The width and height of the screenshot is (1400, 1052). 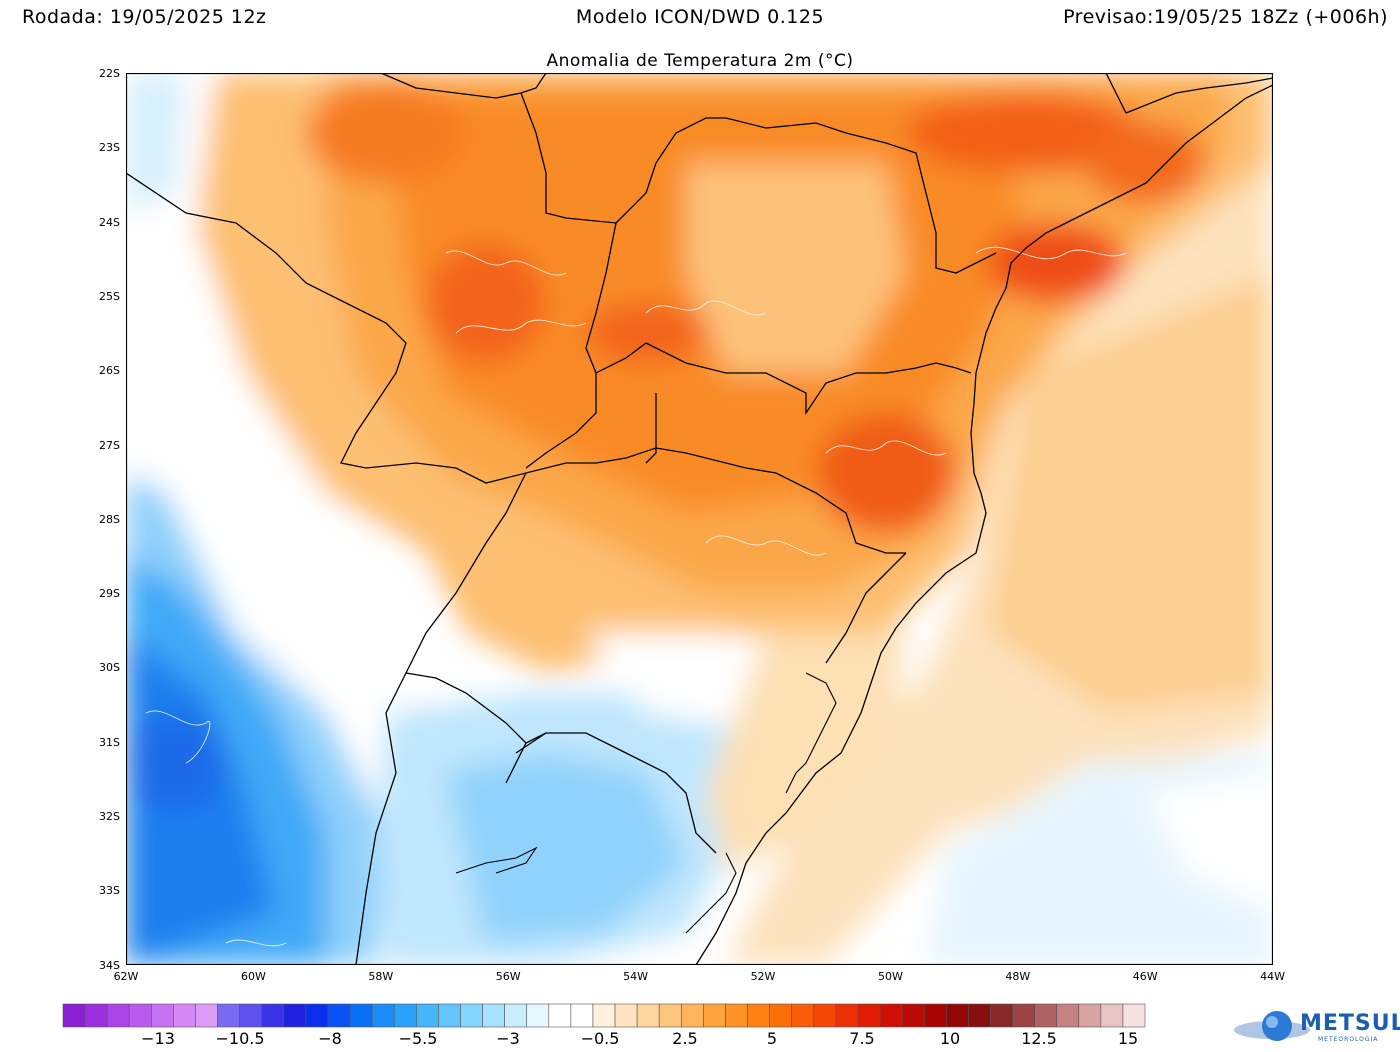 What do you see at coordinates (1273, 976) in the screenshot?
I see `longitude-label: 44W` at bounding box center [1273, 976].